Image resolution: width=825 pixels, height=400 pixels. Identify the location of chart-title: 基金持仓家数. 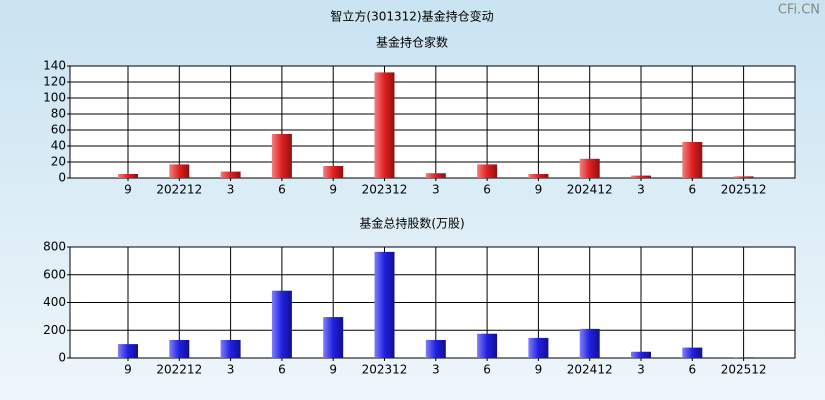
(412, 42).